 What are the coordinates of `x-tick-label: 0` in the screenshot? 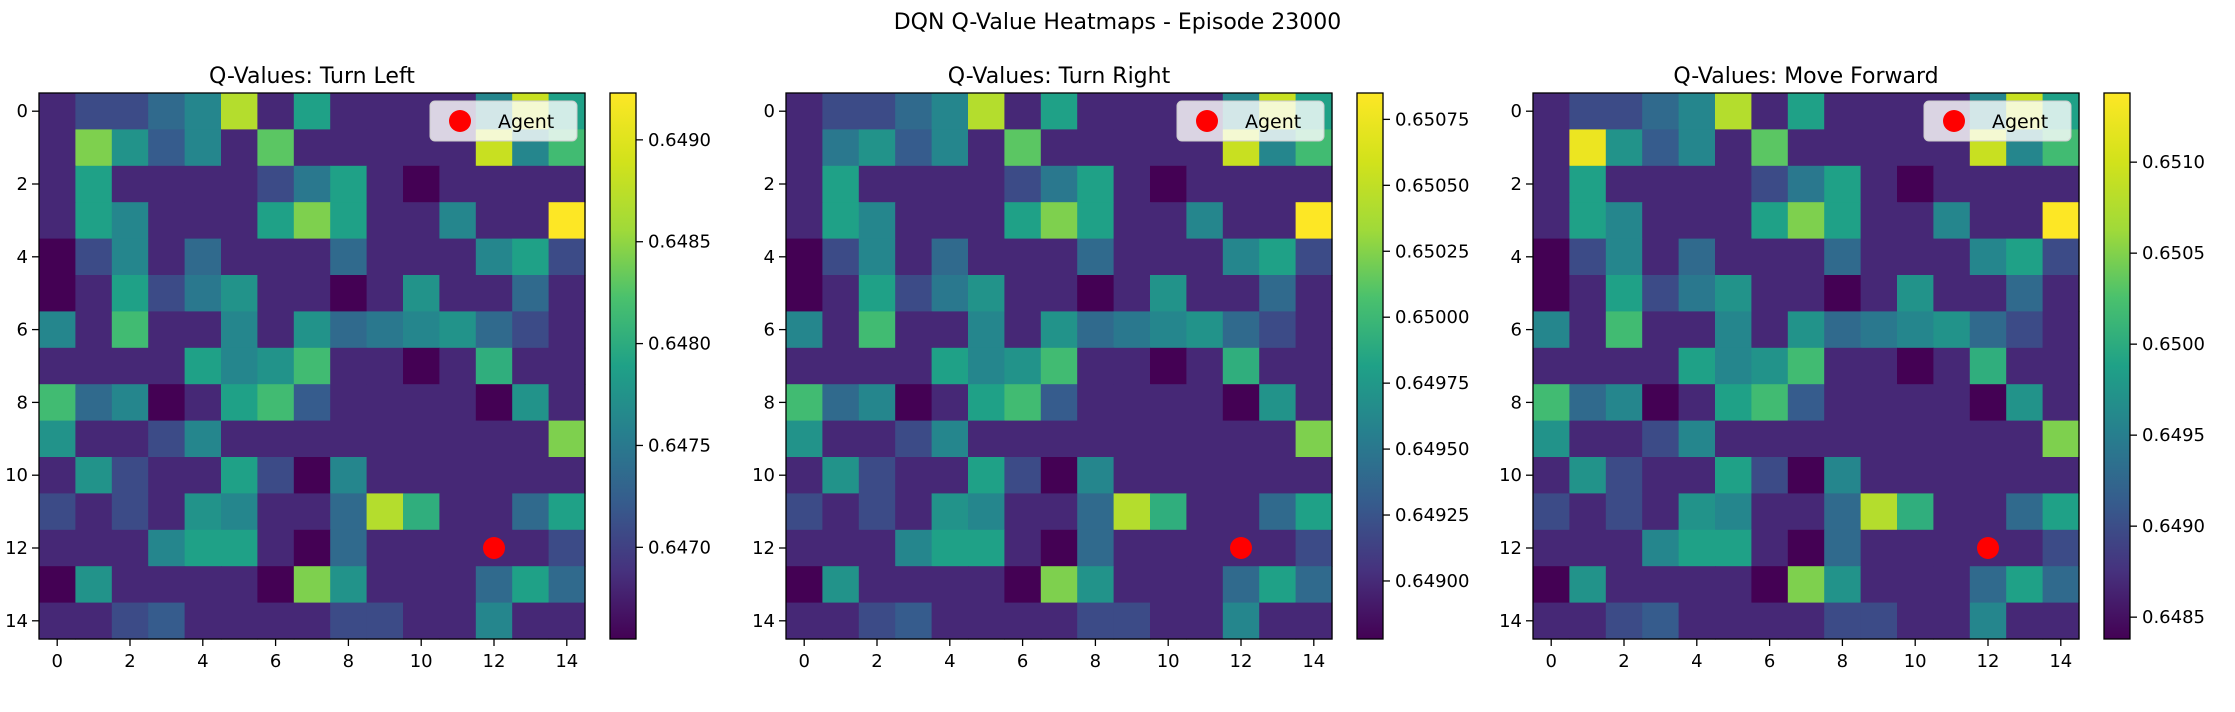 It's located at (56, 661).